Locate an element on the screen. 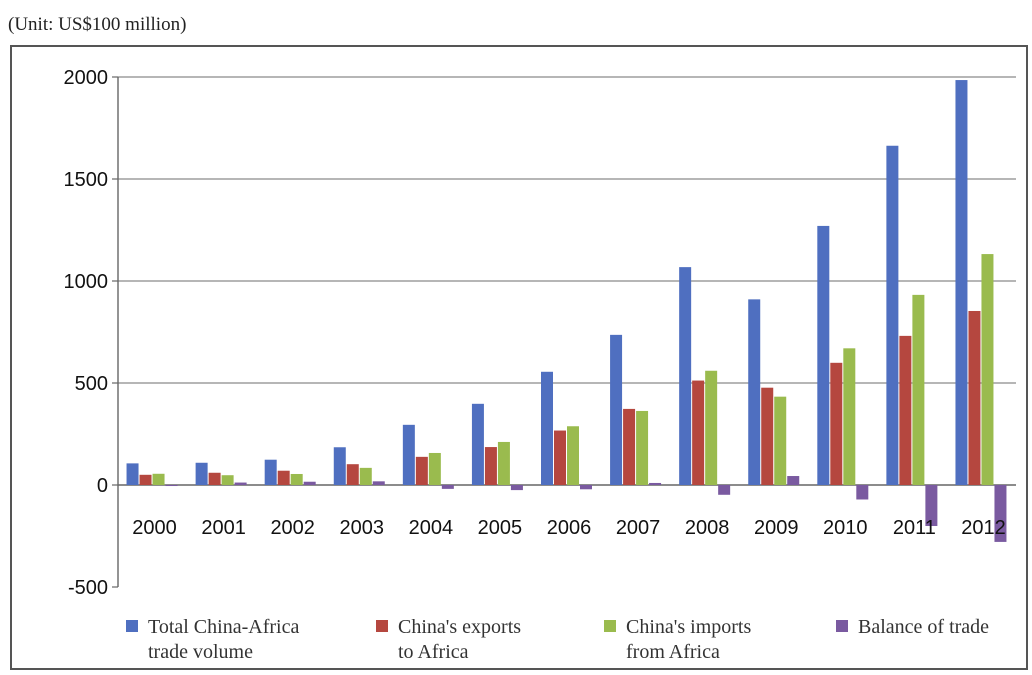  bar-total-2003 is located at coordinates (339, 466).